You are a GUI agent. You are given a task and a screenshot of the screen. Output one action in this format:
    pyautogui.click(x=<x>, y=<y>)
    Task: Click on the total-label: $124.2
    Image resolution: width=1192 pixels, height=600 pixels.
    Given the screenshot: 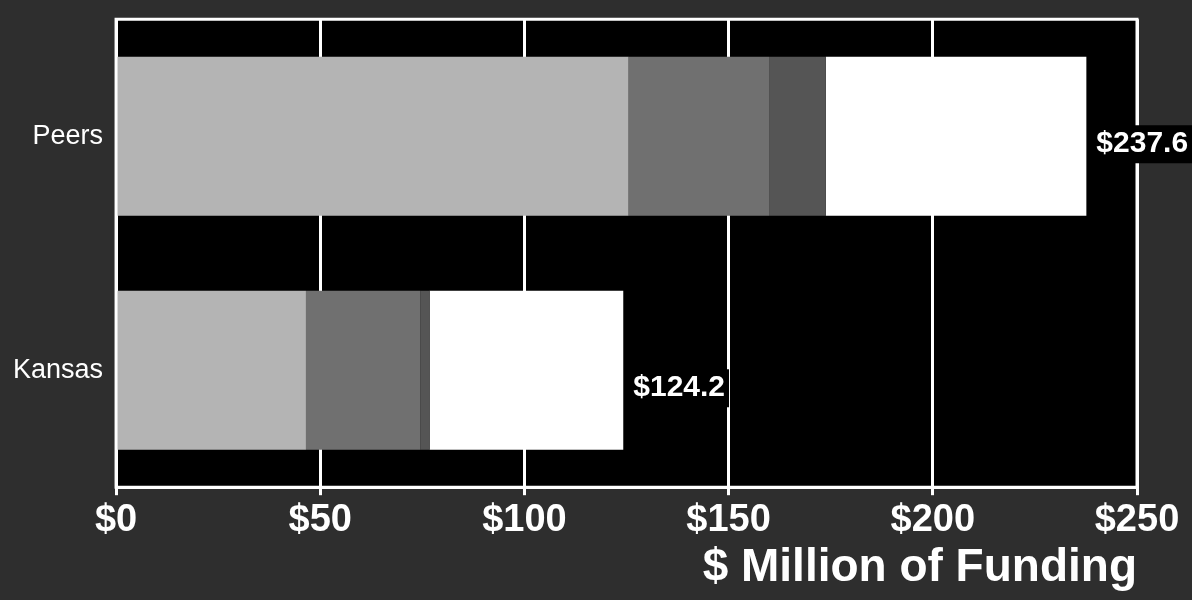 What is the action you would take?
    pyautogui.click(x=679, y=386)
    